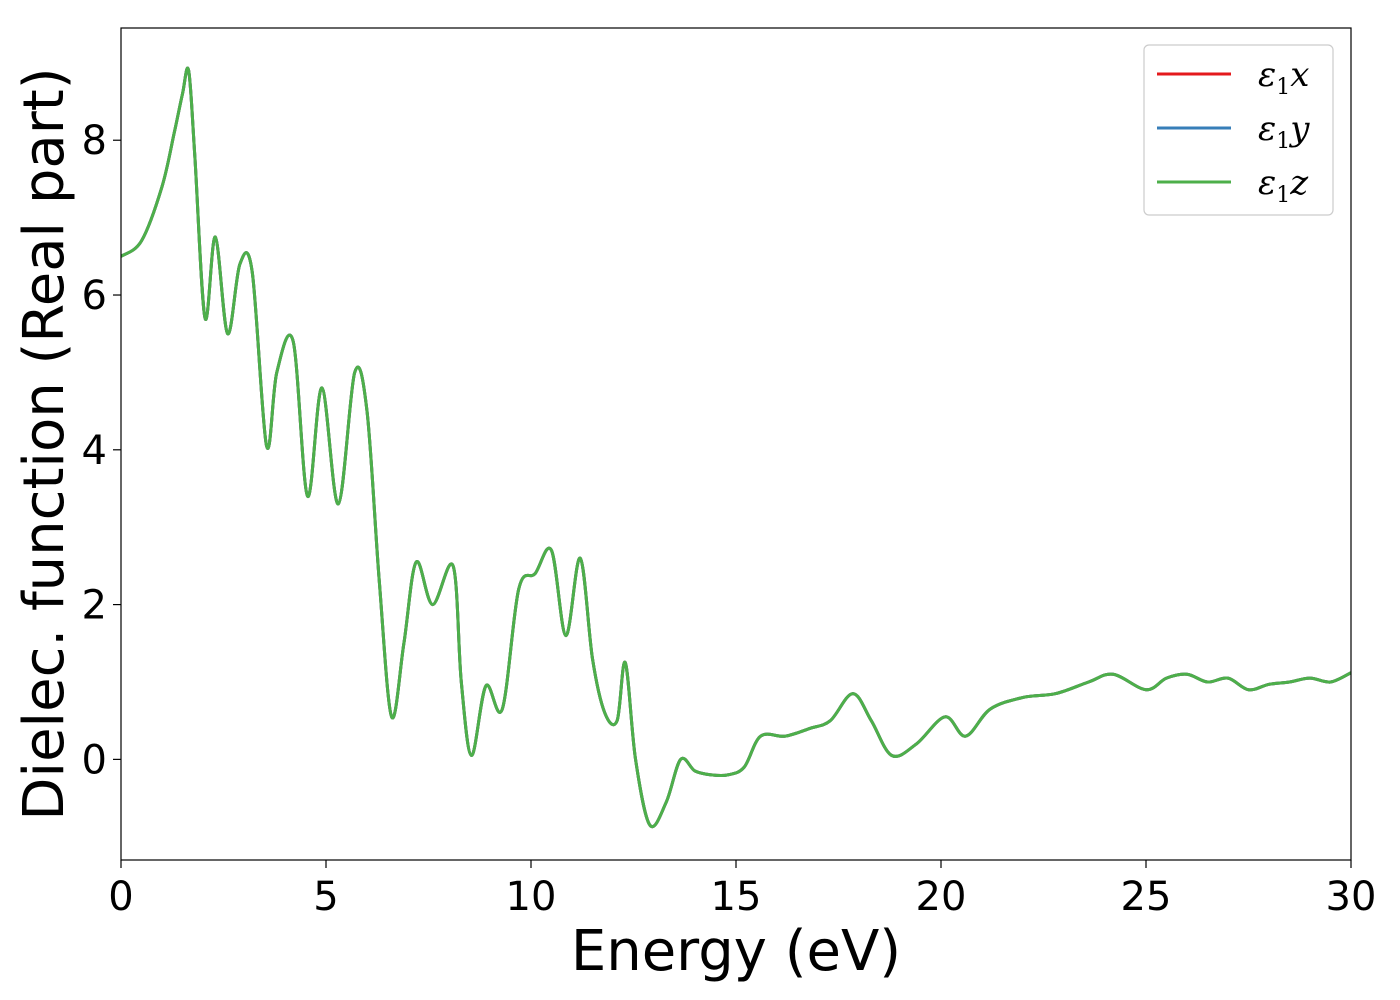 Image resolution: width=1400 pixels, height=1000 pixels. What do you see at coordinates (1284, 131) in the screenshot?
I see `legend-label: ε1y` at bounding box center [1284, 131].